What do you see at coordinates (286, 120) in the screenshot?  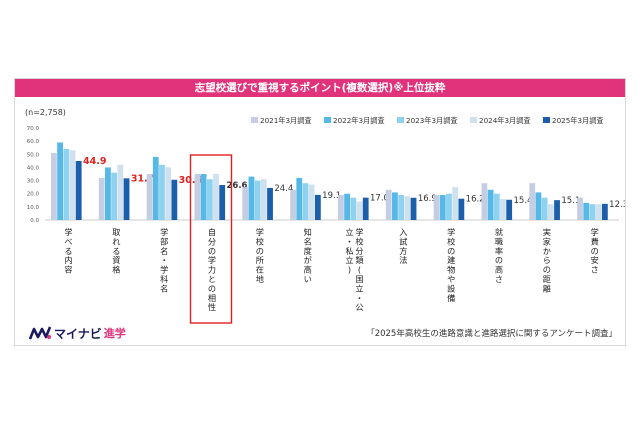 I see `legend-label: 2021年3月調査` at bounding box center [286, 120].